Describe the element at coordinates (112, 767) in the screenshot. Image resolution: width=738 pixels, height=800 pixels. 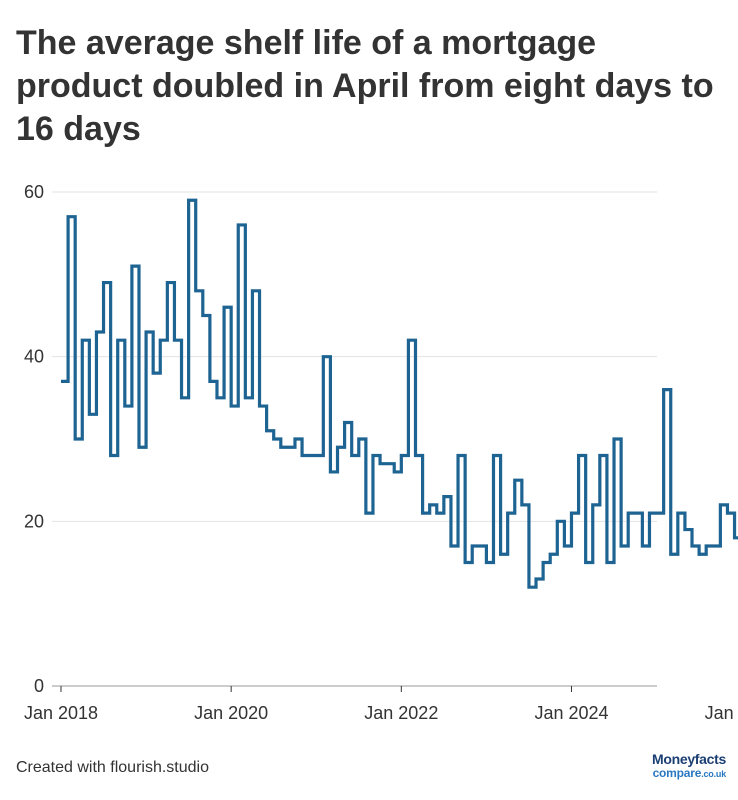
I see `footer-credit: Created with flourish.studio` at that location.